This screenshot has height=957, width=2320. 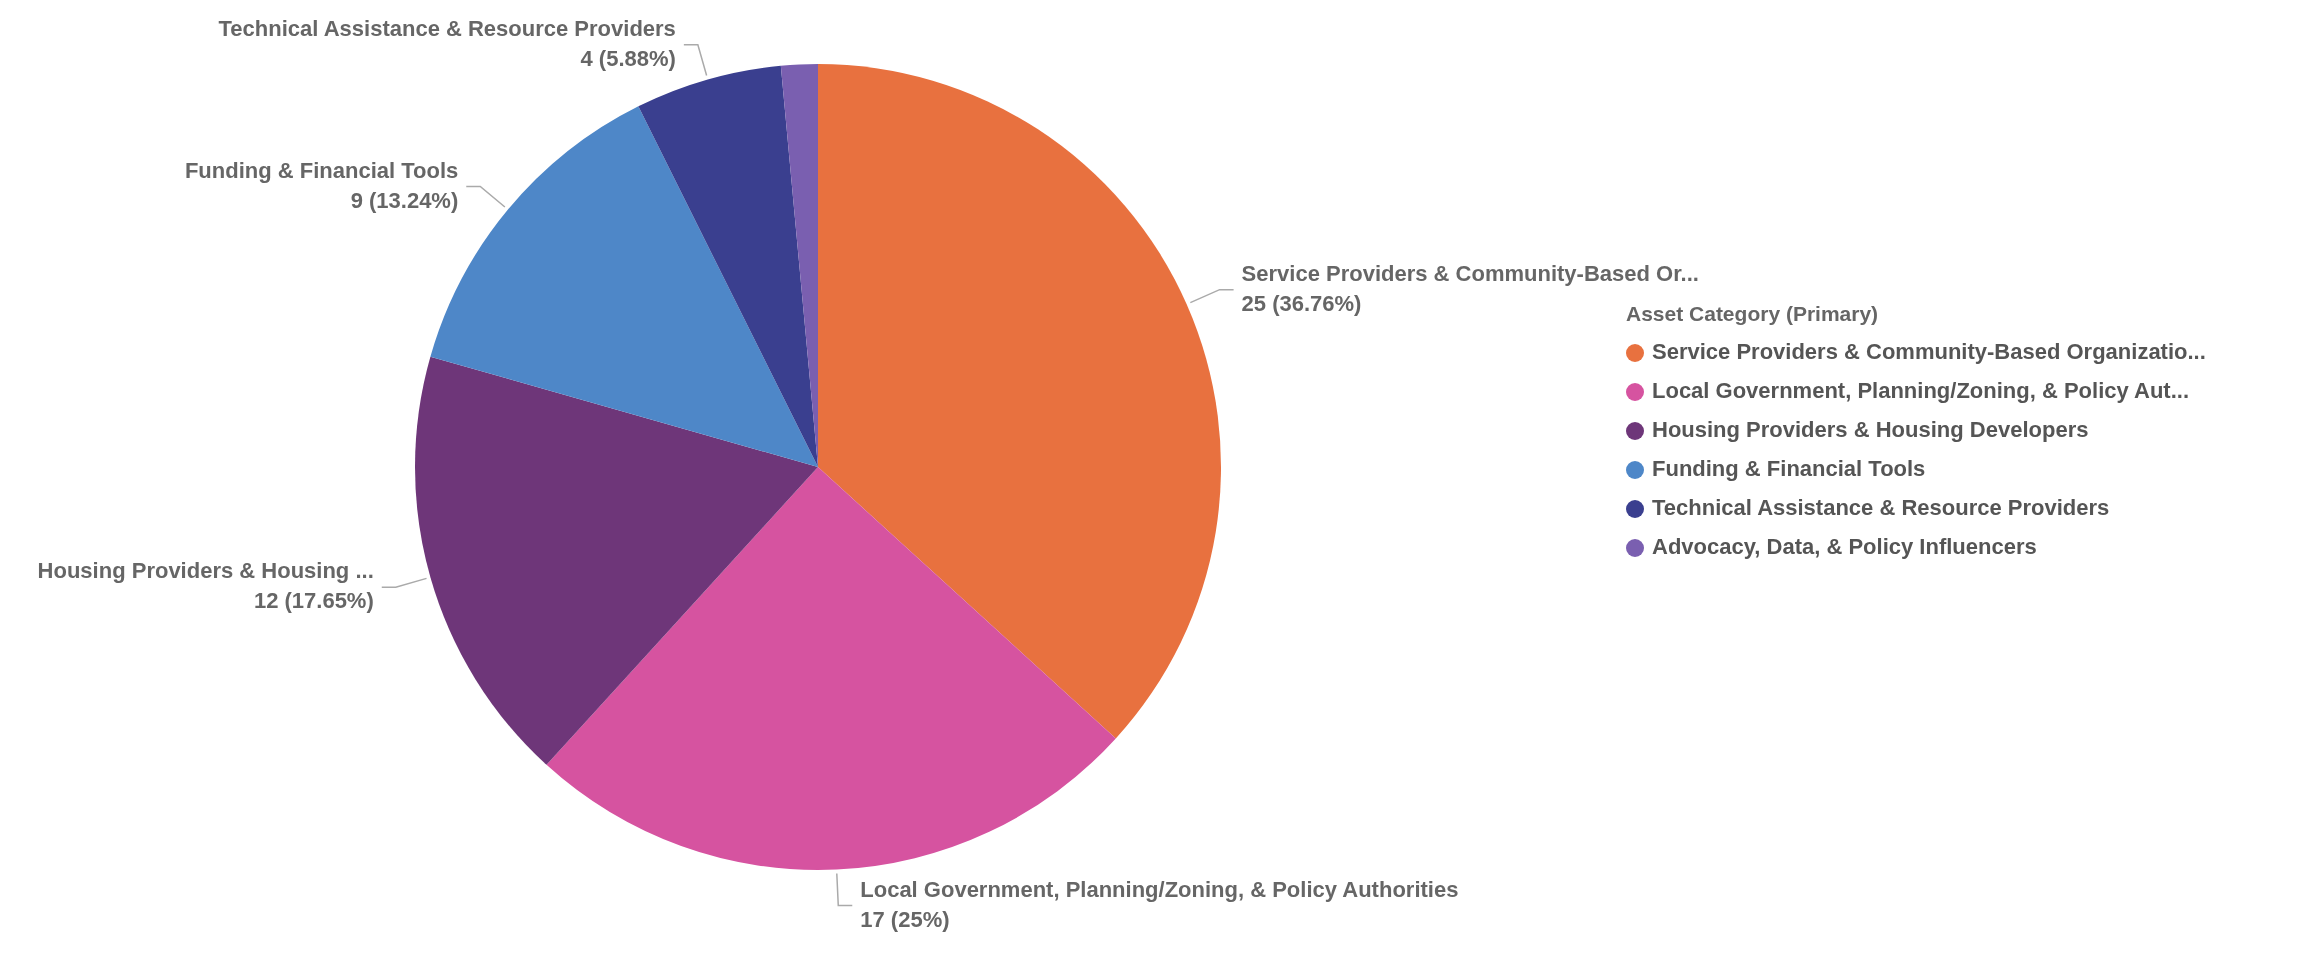 I want to click on data-label: Technical Assistance & Resource Providers 4 (5.88%), so click(x=447, y=43).